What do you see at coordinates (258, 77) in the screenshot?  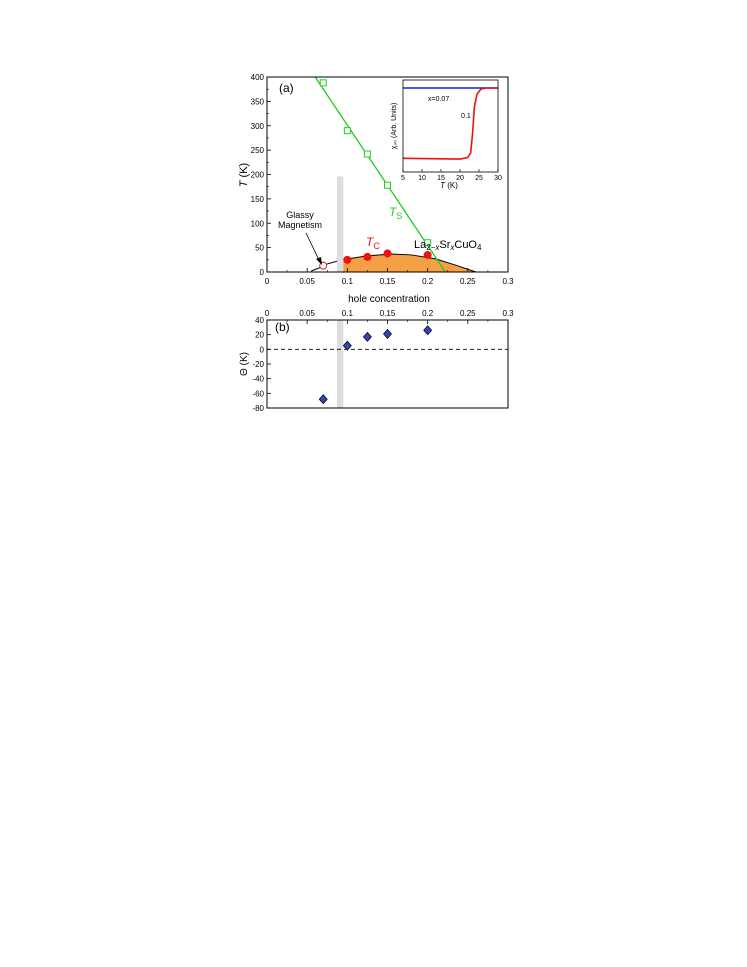 I see `y-tick-label-a: 400` at bounding box center [258, 77].